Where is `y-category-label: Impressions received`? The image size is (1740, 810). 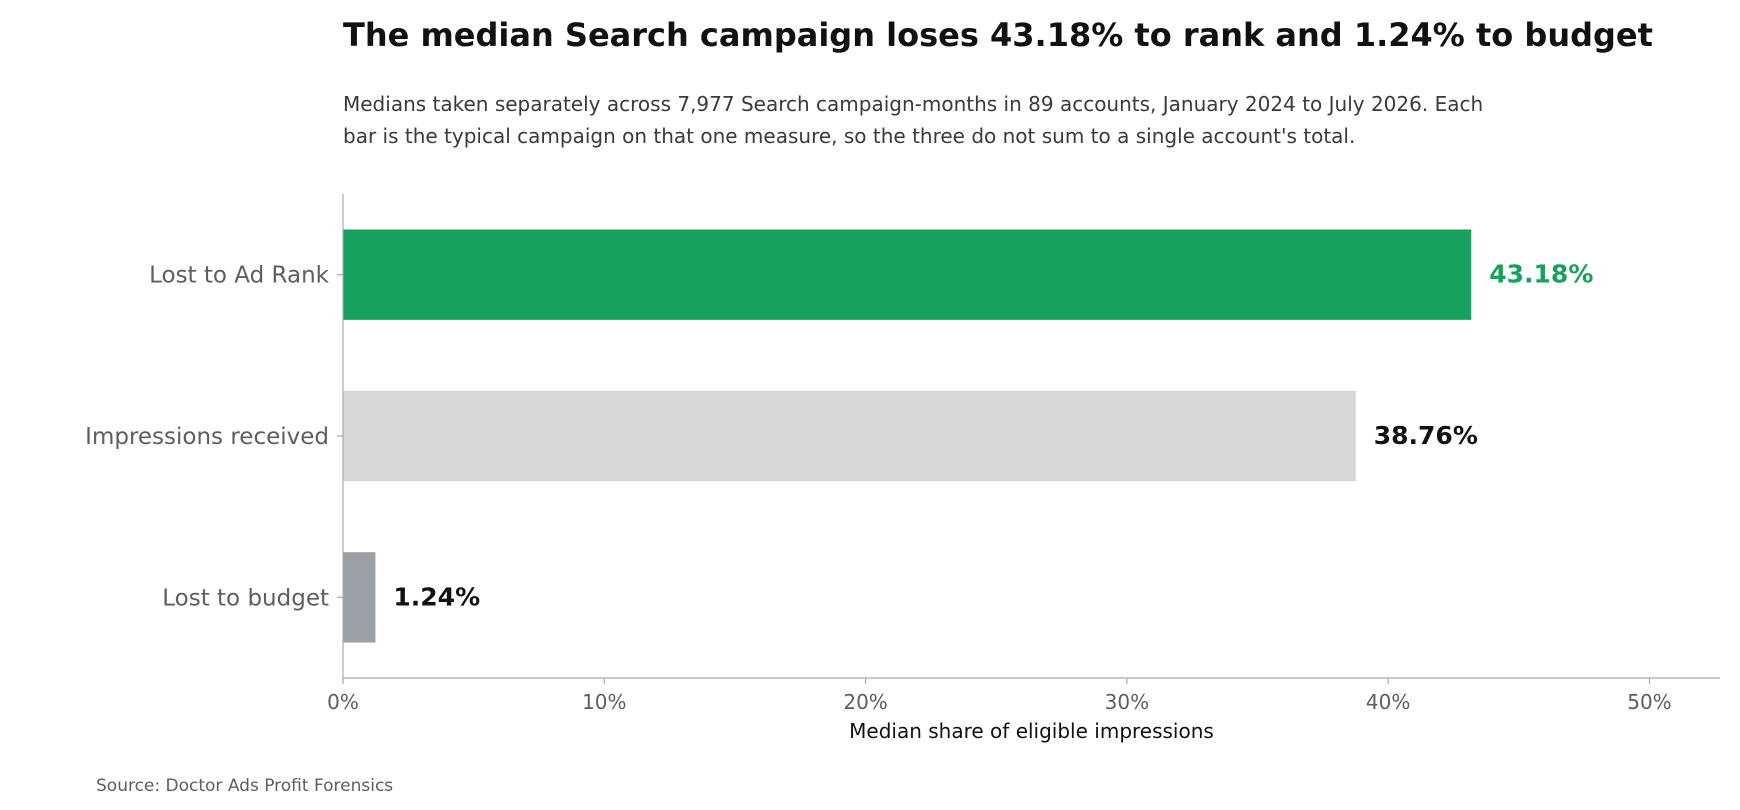 y-category-label: Impressions received is located at coordinates (207, 437).